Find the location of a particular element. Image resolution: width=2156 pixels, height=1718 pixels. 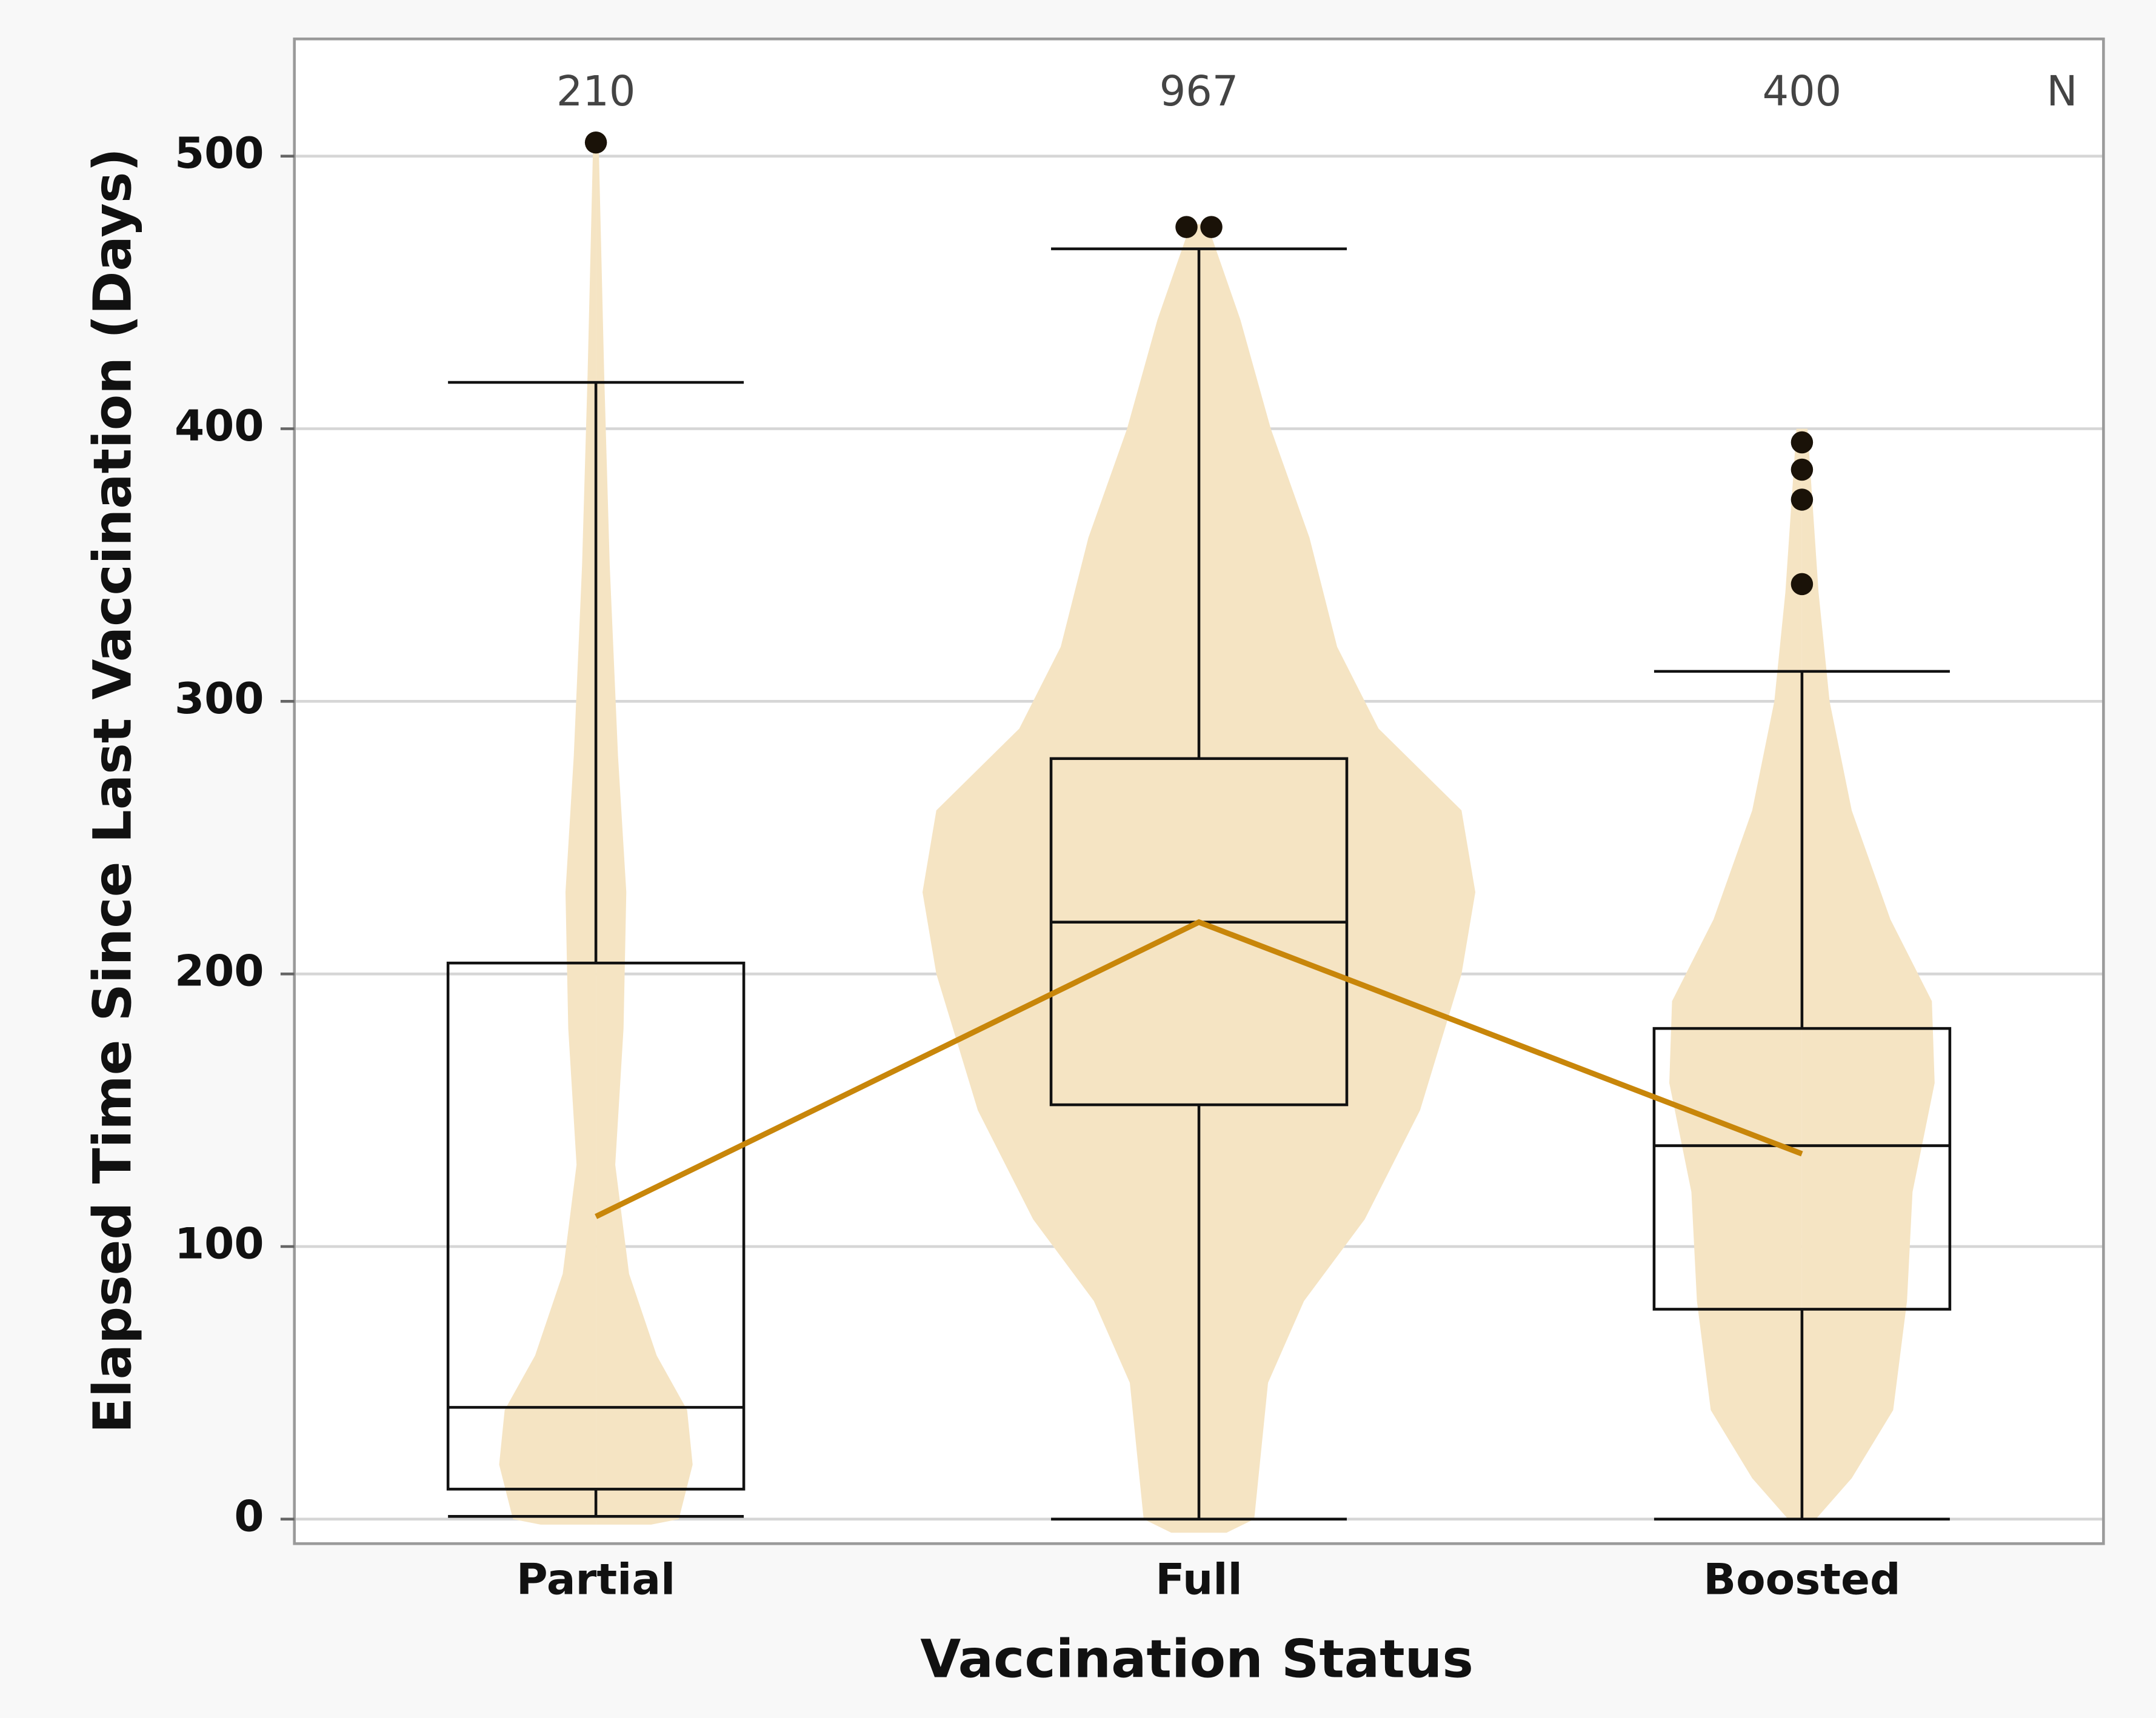

x-tick-label: Boosted is located at coordinates (1802, 1580).